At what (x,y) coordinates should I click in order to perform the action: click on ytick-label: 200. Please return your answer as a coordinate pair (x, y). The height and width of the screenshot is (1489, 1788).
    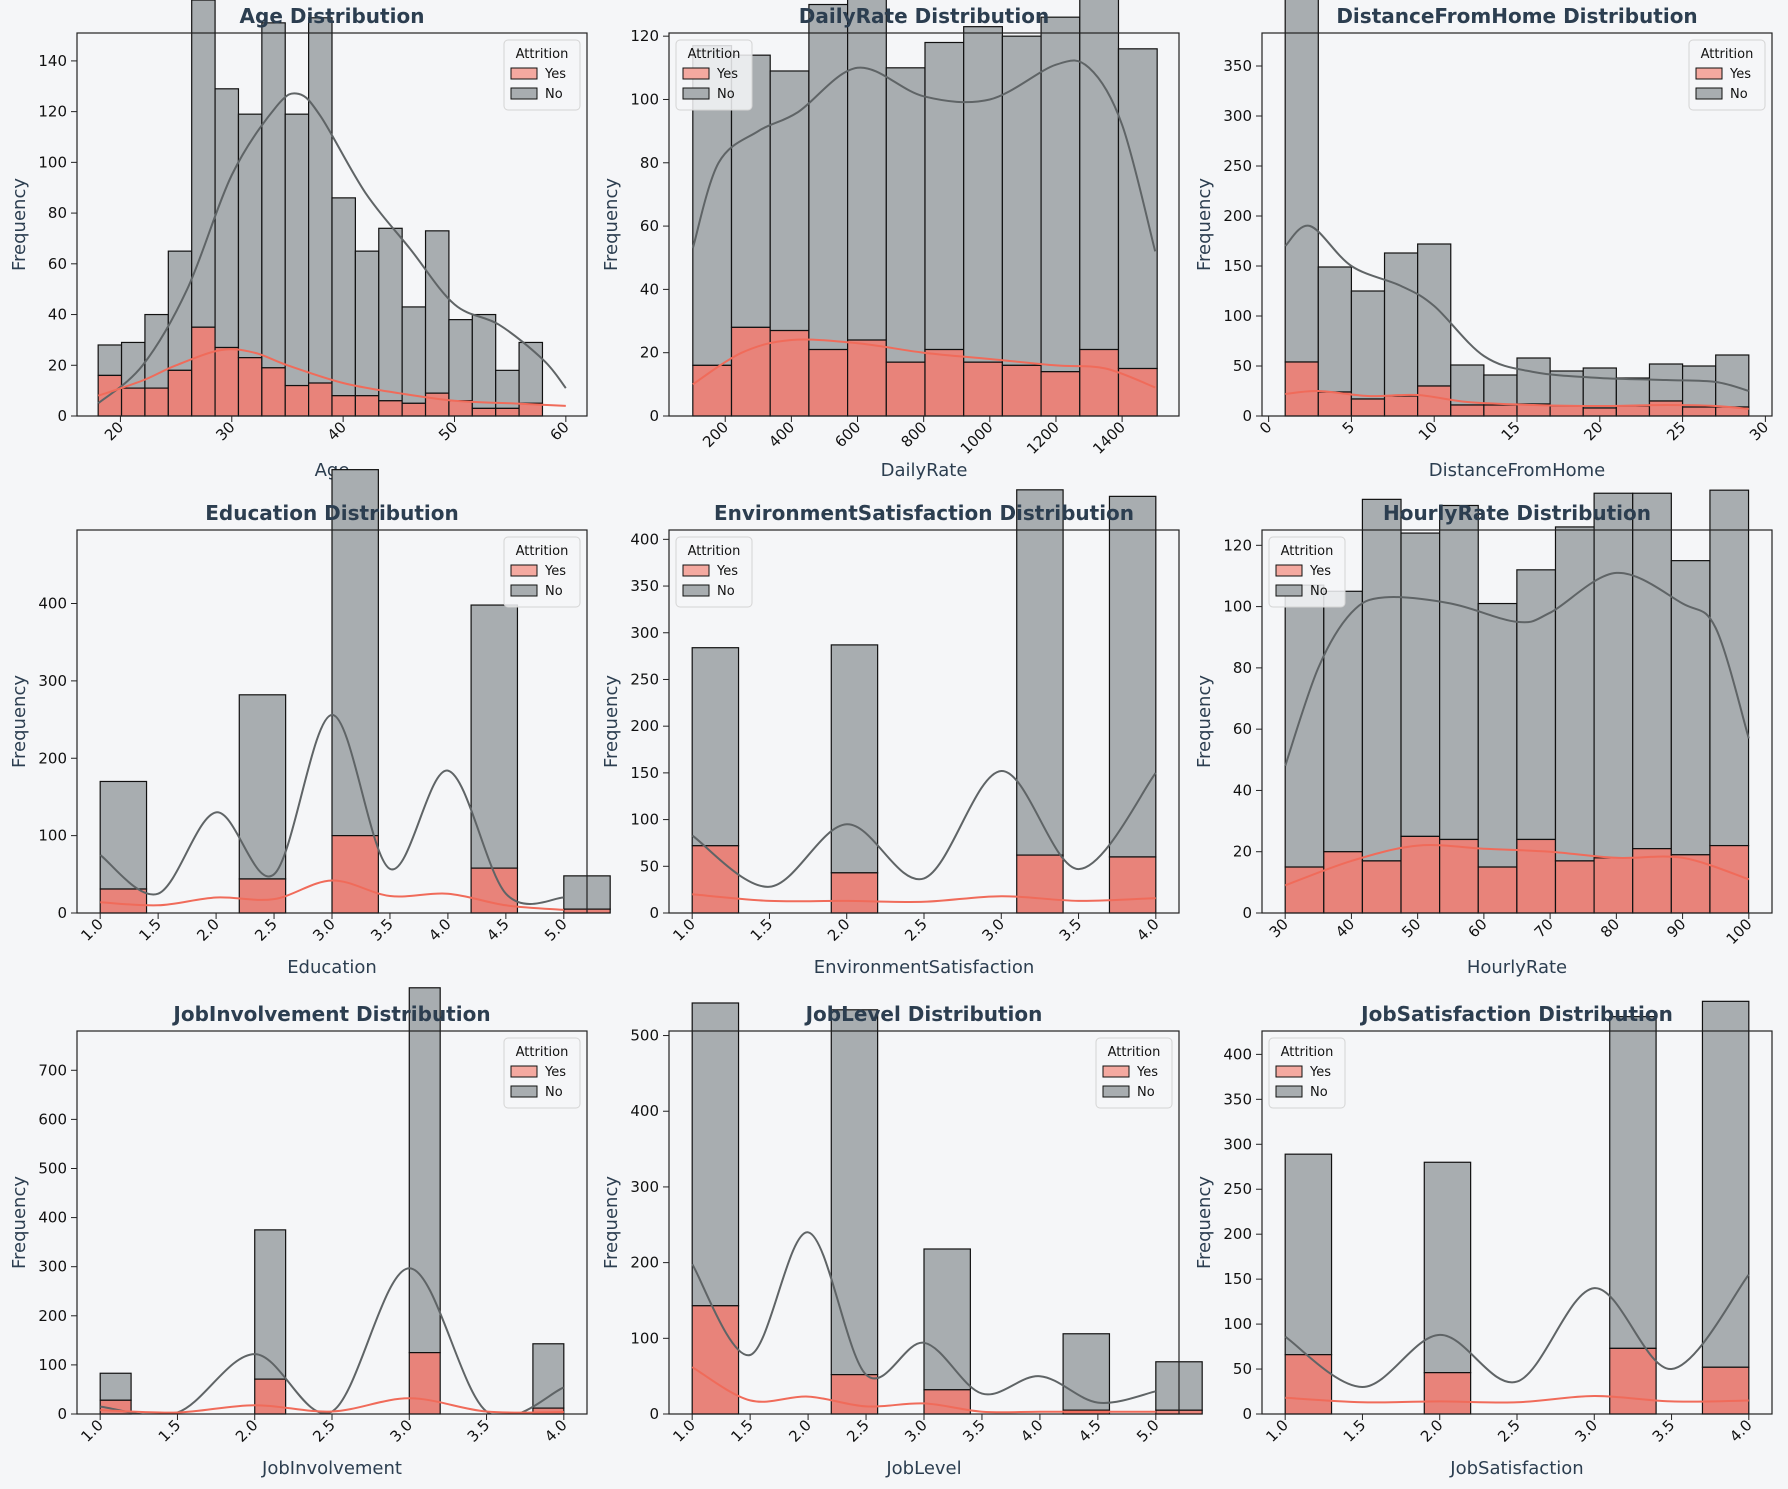
    Looking at the image, I should click on (52, 758).